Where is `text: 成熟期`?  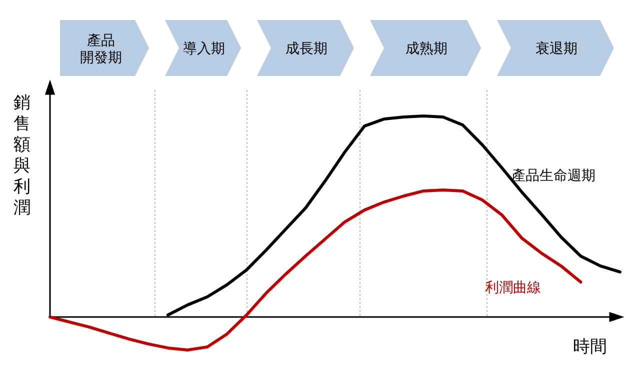
text: 成熟期 is located at coordinates (427, 49).